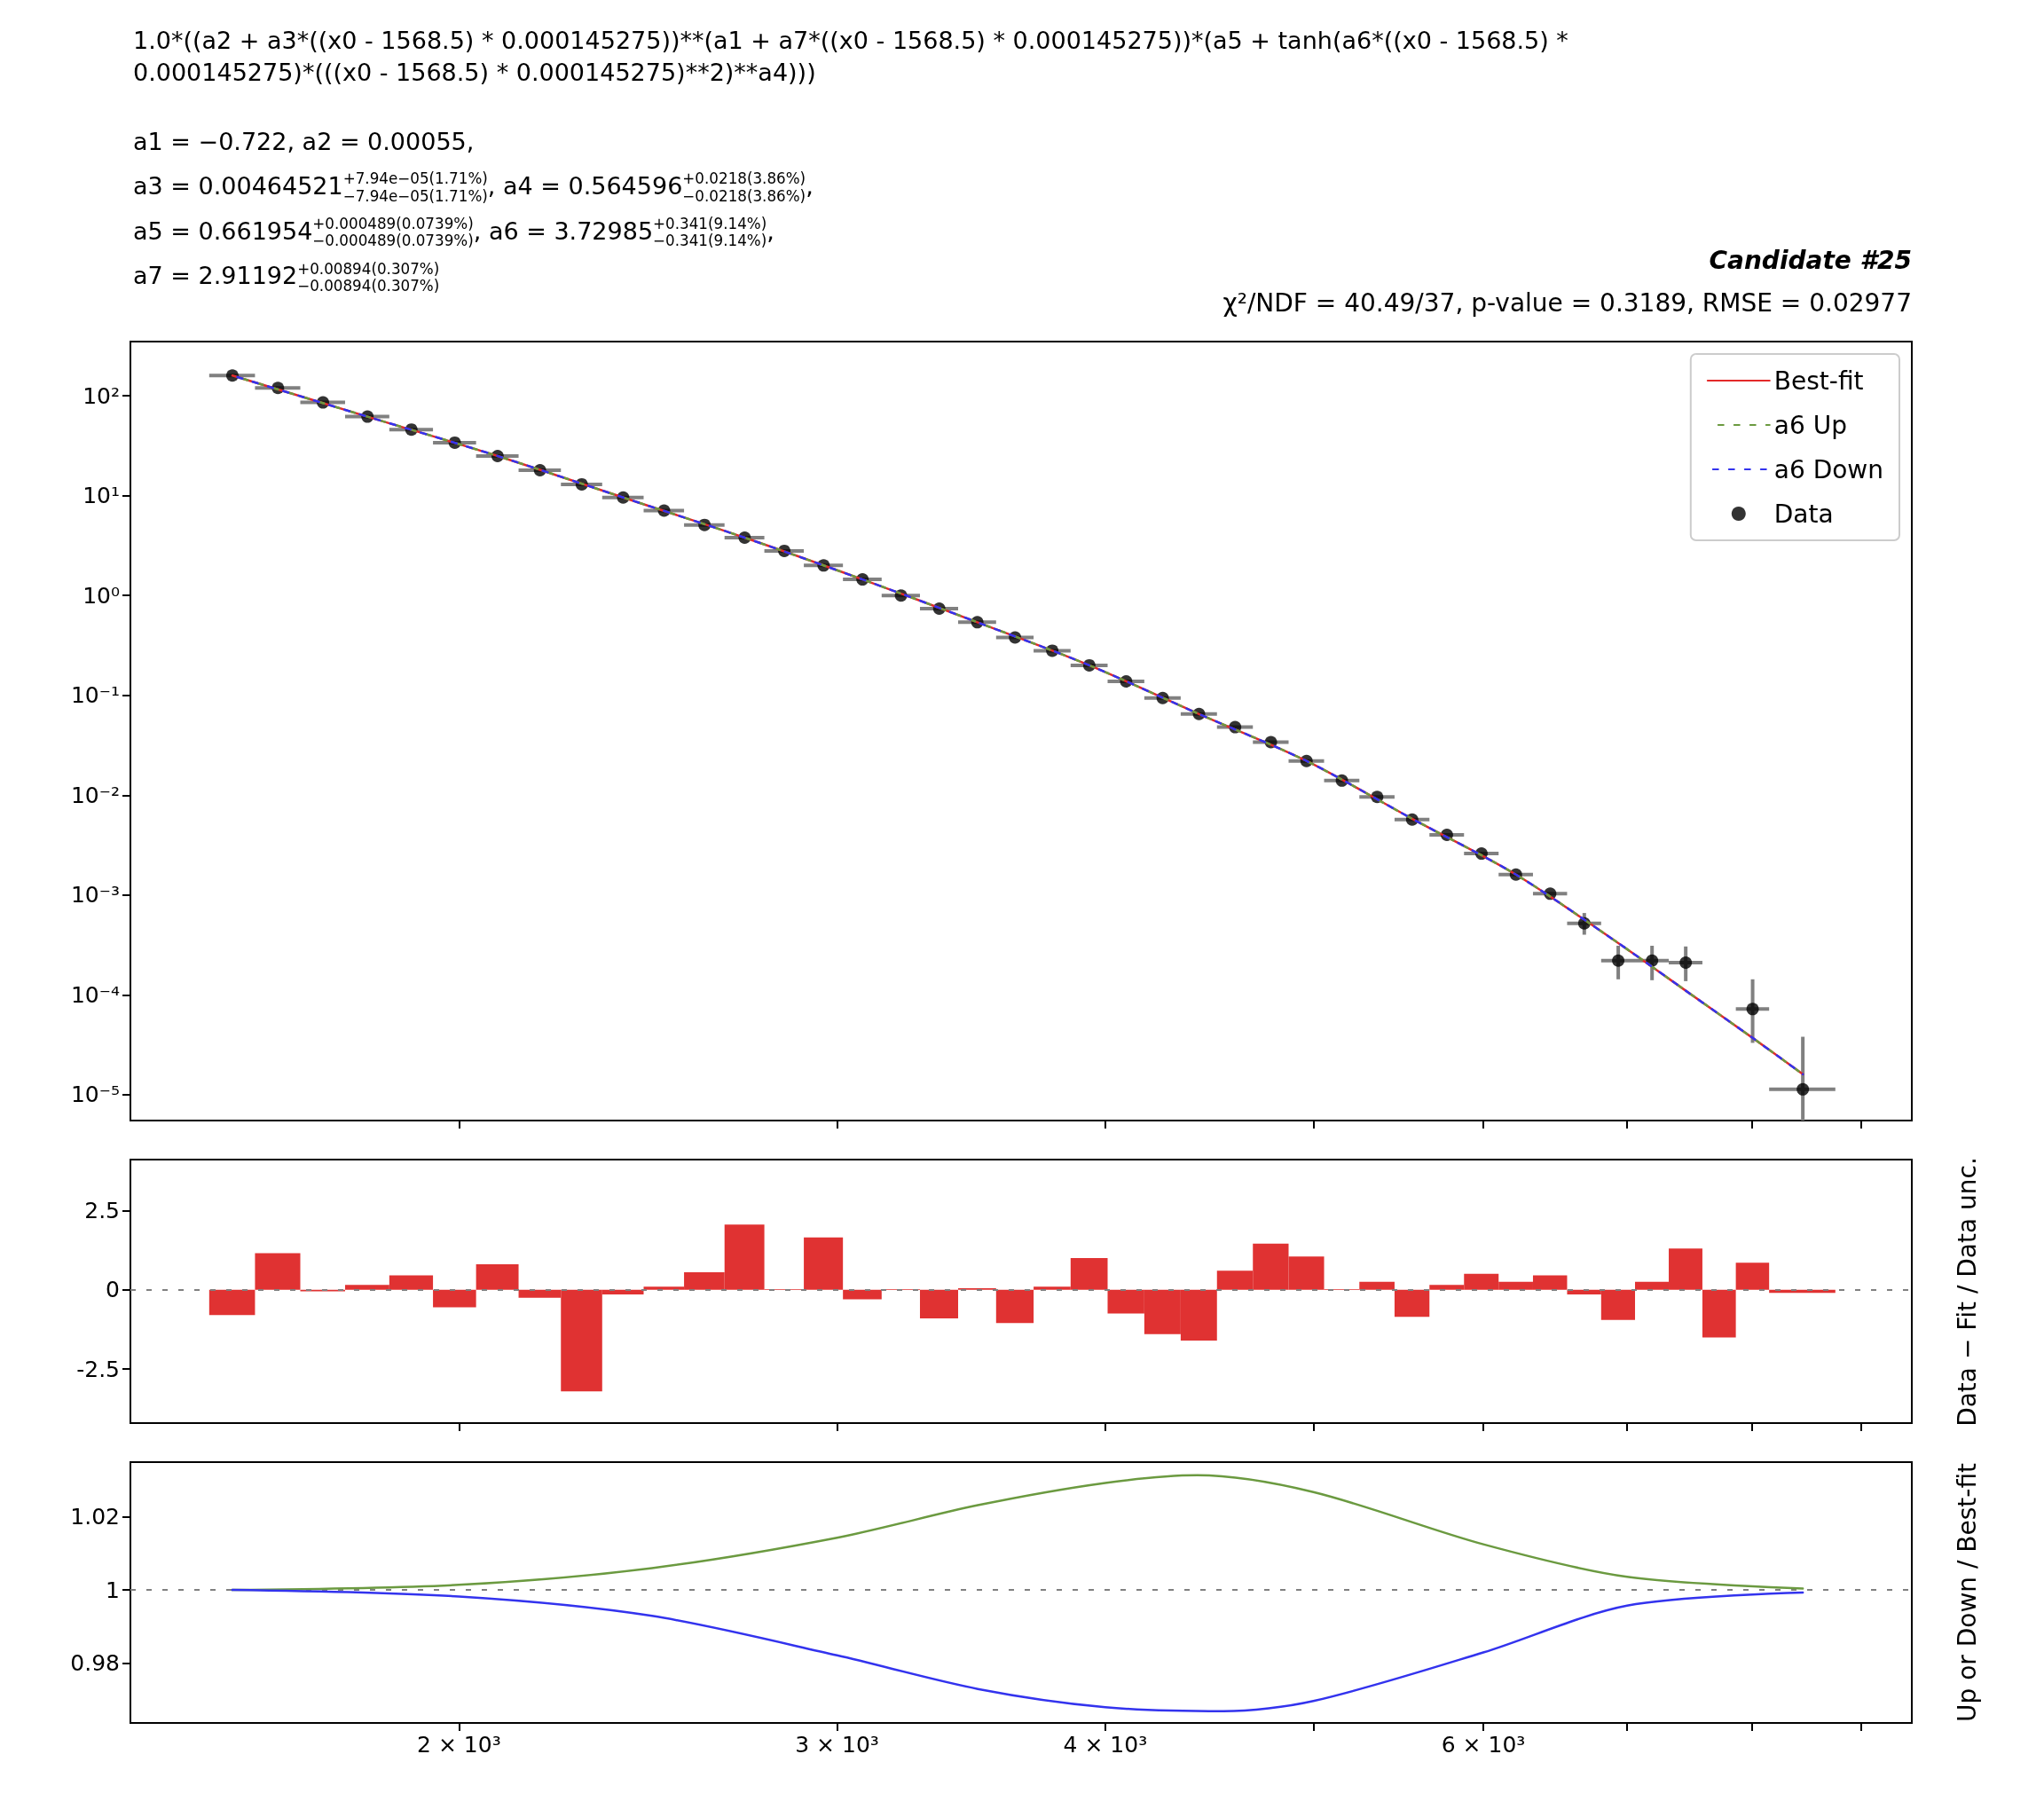 This screenshot has height=1817, width=2044. What do you see at coordinates (459, 1745) in the screenshot?
I see `x-tick-label: 2 × 10³` at bounding box center [459, 1745].